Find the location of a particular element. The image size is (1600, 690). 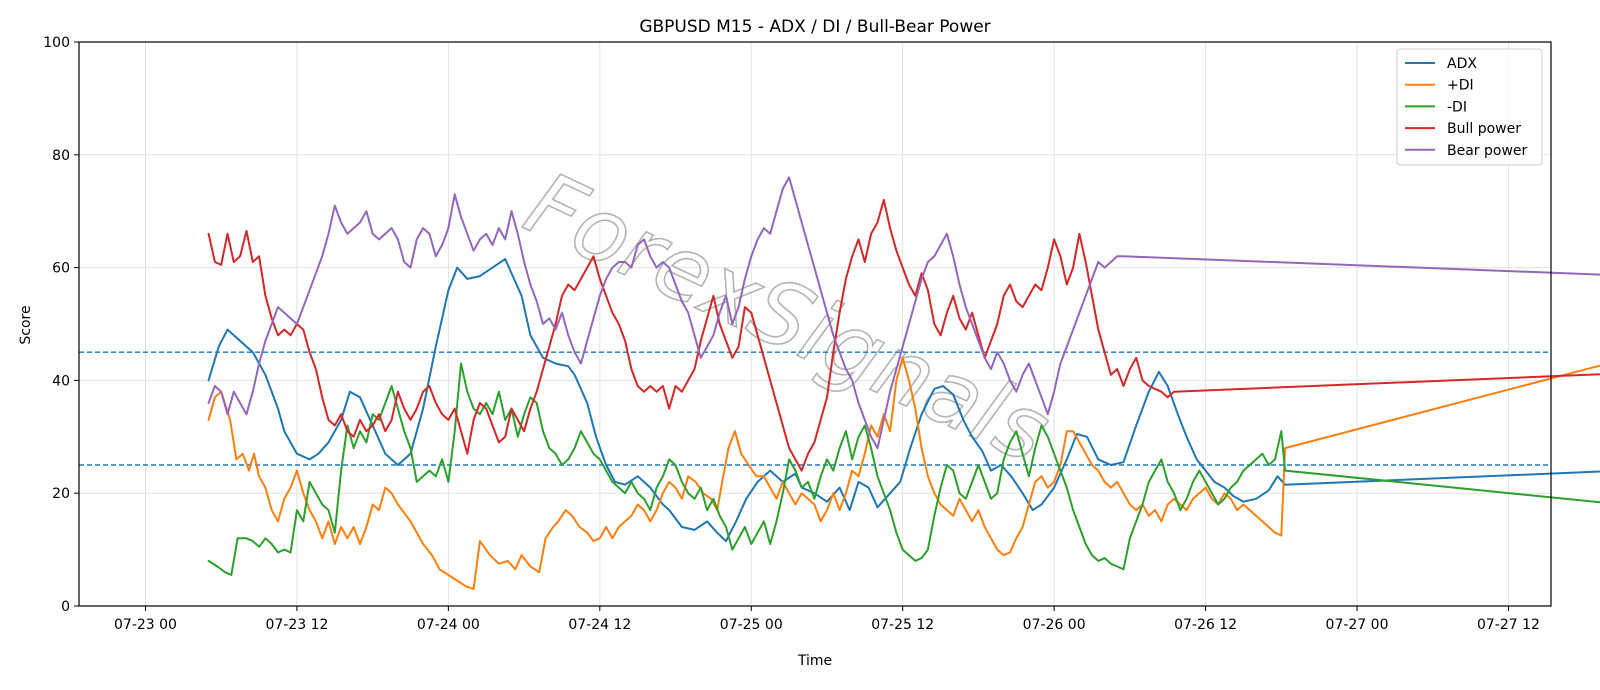

y-tick-label: 40 is located at coordinates (61, 381).